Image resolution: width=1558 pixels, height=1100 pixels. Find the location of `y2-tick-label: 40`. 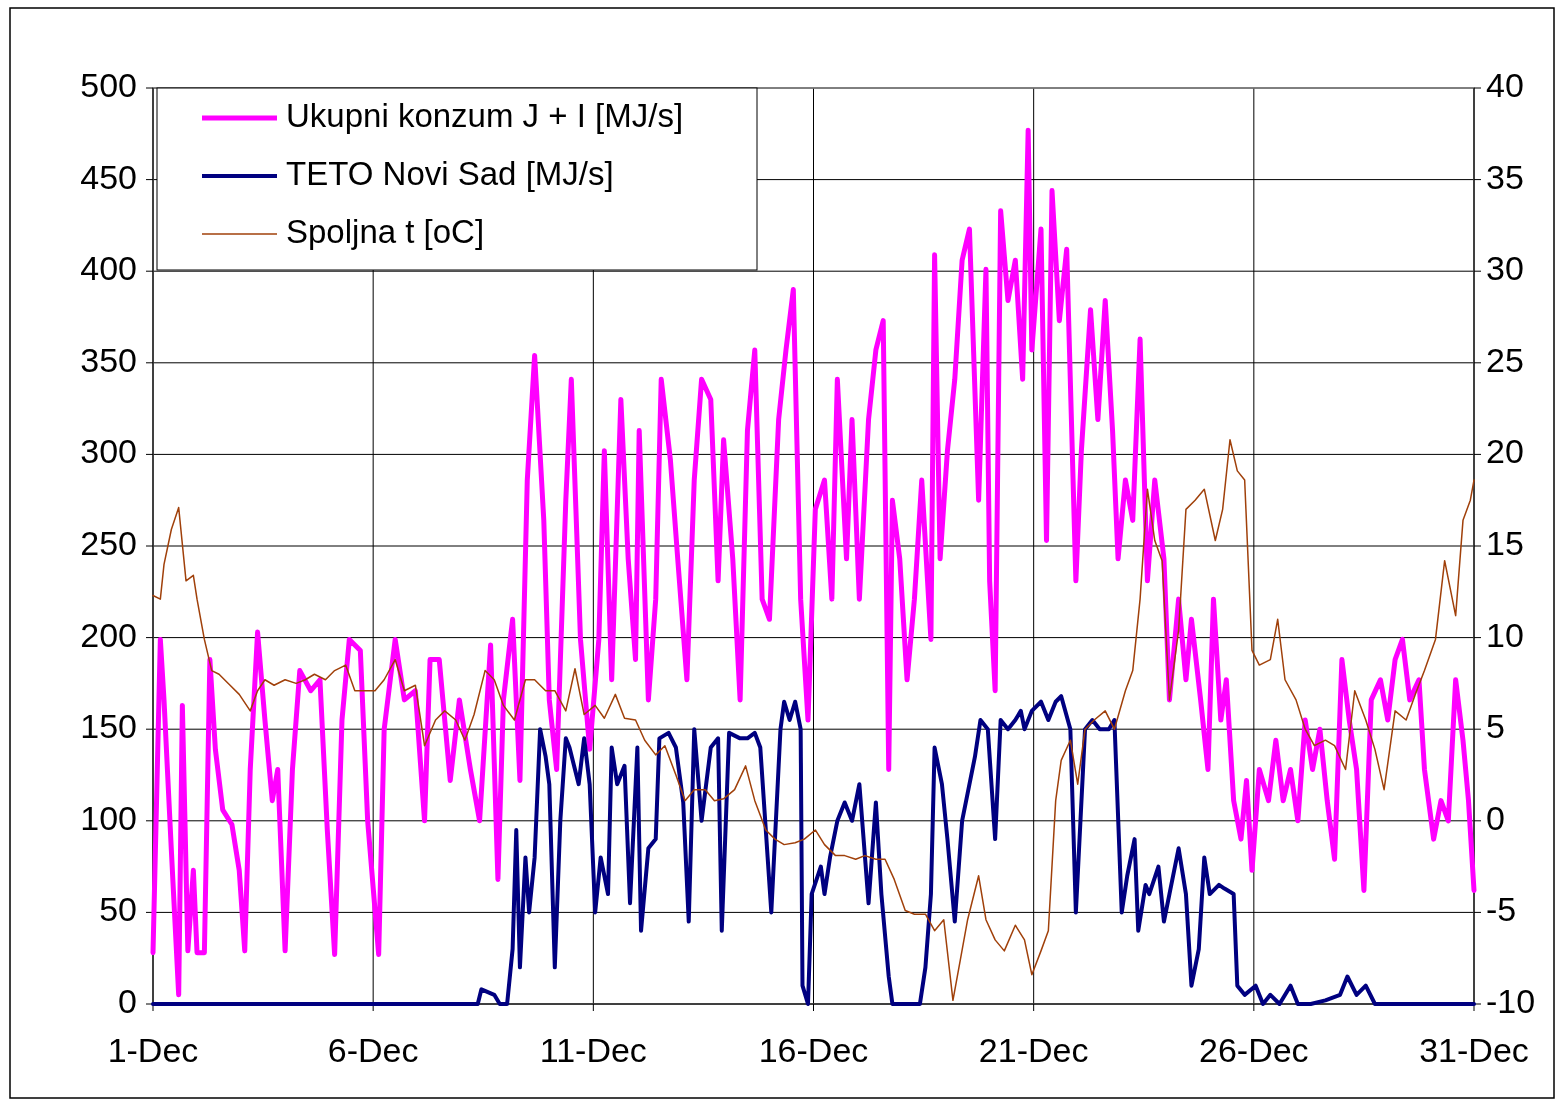

y2-tick-label: 40 is located at coordinates (1505, 84).